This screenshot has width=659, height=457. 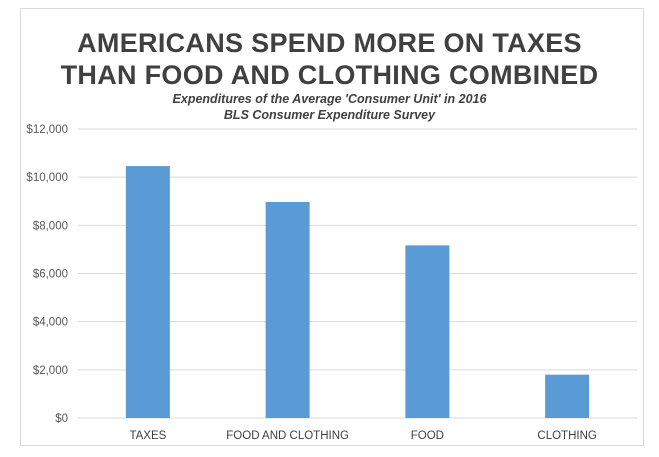 I want to click on bar-food-and-clothing, so click(x=287, y=309).